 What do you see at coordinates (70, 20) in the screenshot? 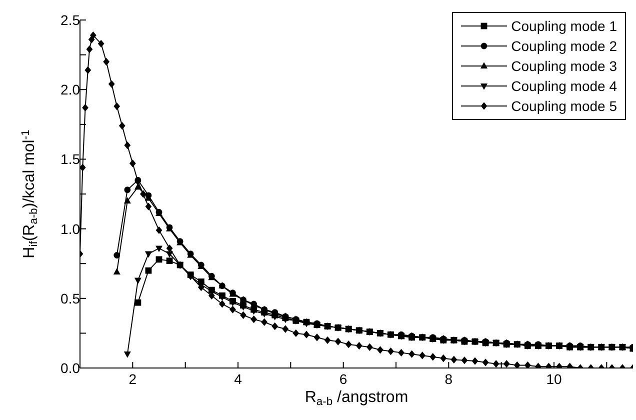
I see `y-tick-label: 2.5` at bounding box center [70, 20].